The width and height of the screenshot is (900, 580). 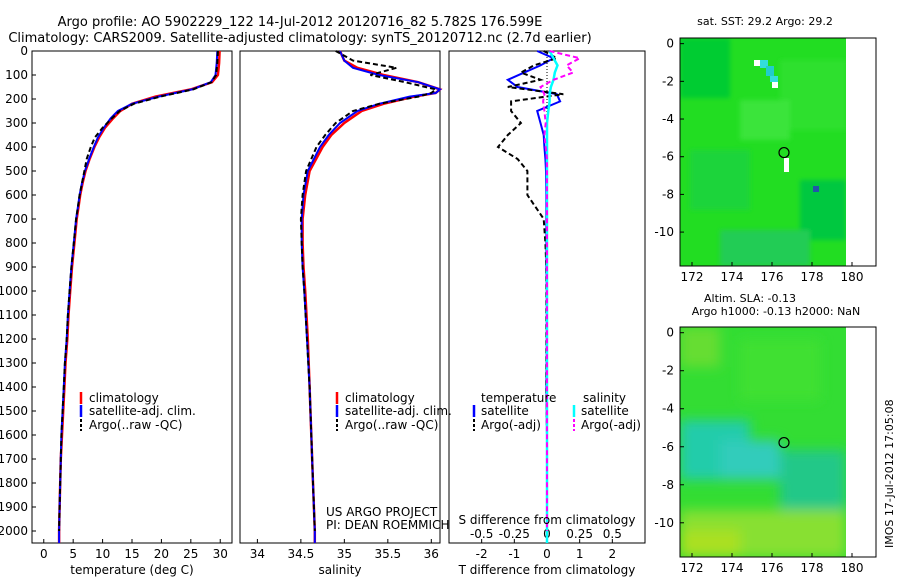 I want to click on sla-map-xtick-label: 174, so click(x=732, y=568).